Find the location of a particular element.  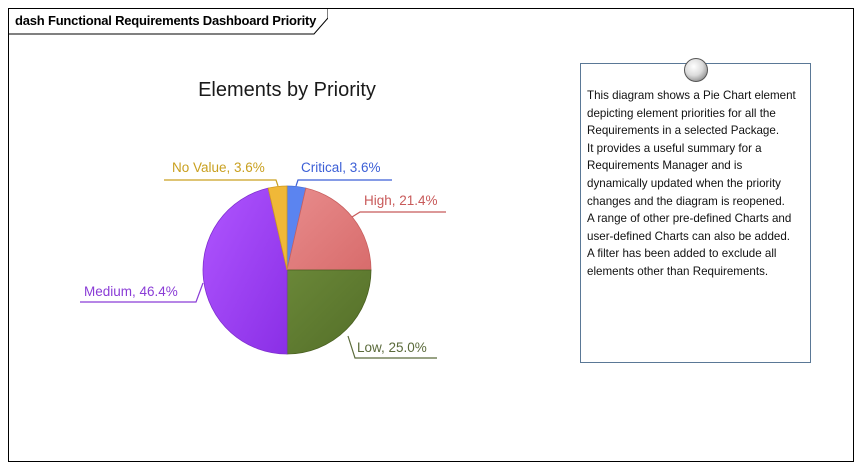

note-line: Requirements Manager and is is located at coordinates (665, 166).